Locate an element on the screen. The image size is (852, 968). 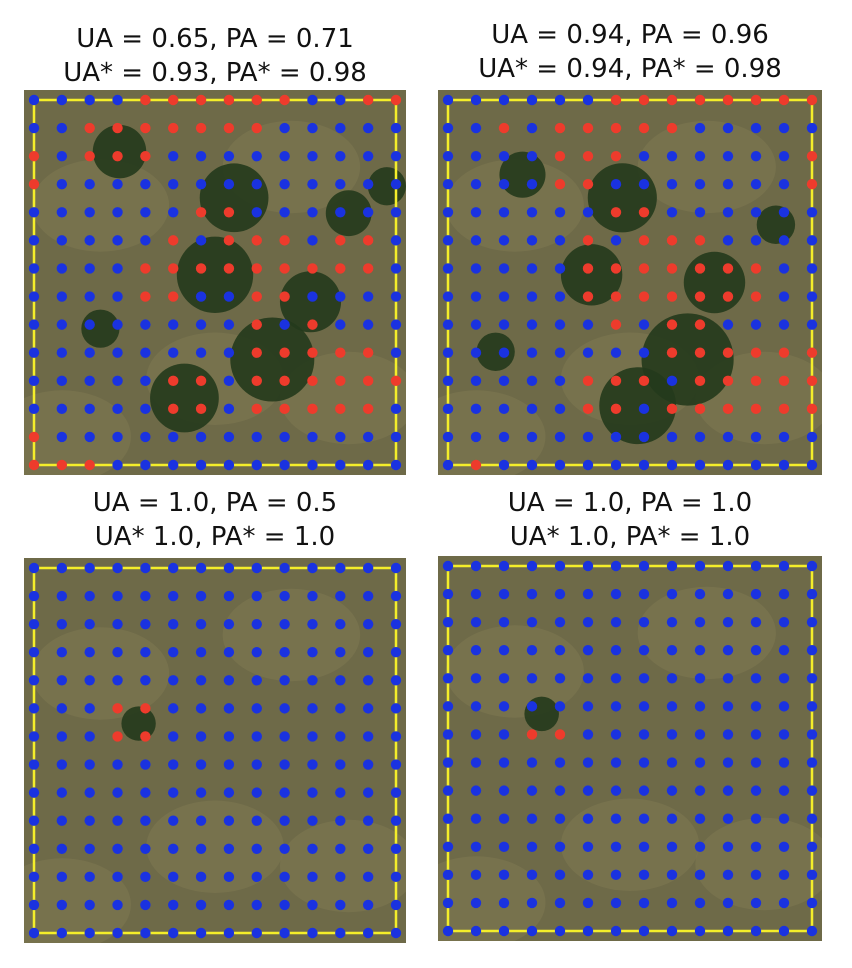
caption-bottom-left: UA = 1.0, PA = 0.5 UA* 1.0, PA* = 1.0 is located at coordinates (215, 520).